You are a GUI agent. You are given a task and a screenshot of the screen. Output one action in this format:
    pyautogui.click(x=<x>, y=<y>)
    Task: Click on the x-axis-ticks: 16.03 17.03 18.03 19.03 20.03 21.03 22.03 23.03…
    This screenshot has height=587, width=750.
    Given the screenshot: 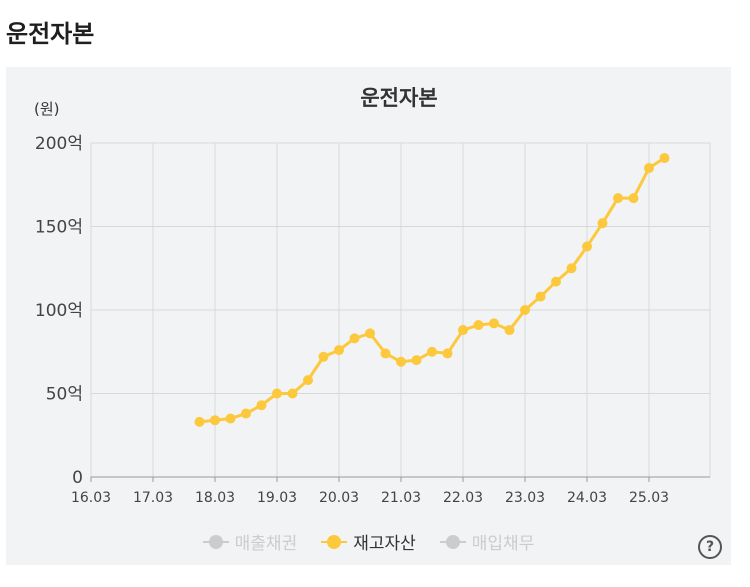 What is the action you would take?
    pyautogui.click(x=370, y=498)
    